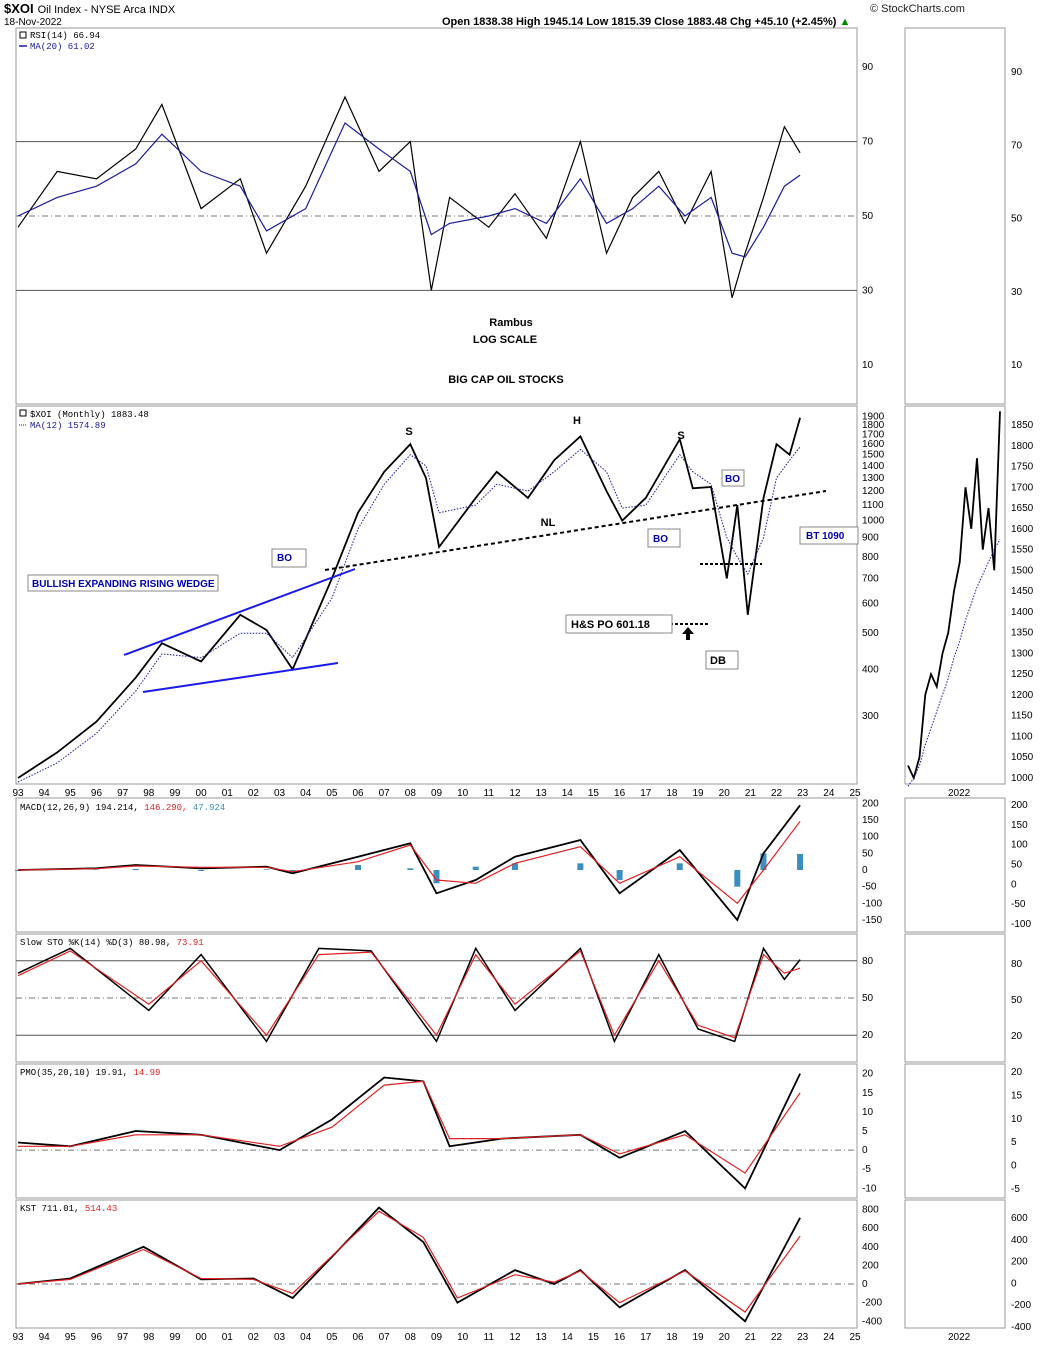 The image size is (1050, 1346). What do you see at coordinates (55, 808) in the screenshot?
I see `macd-legend-name: MACD(12,26,9)` at bounding box center [55, 808].